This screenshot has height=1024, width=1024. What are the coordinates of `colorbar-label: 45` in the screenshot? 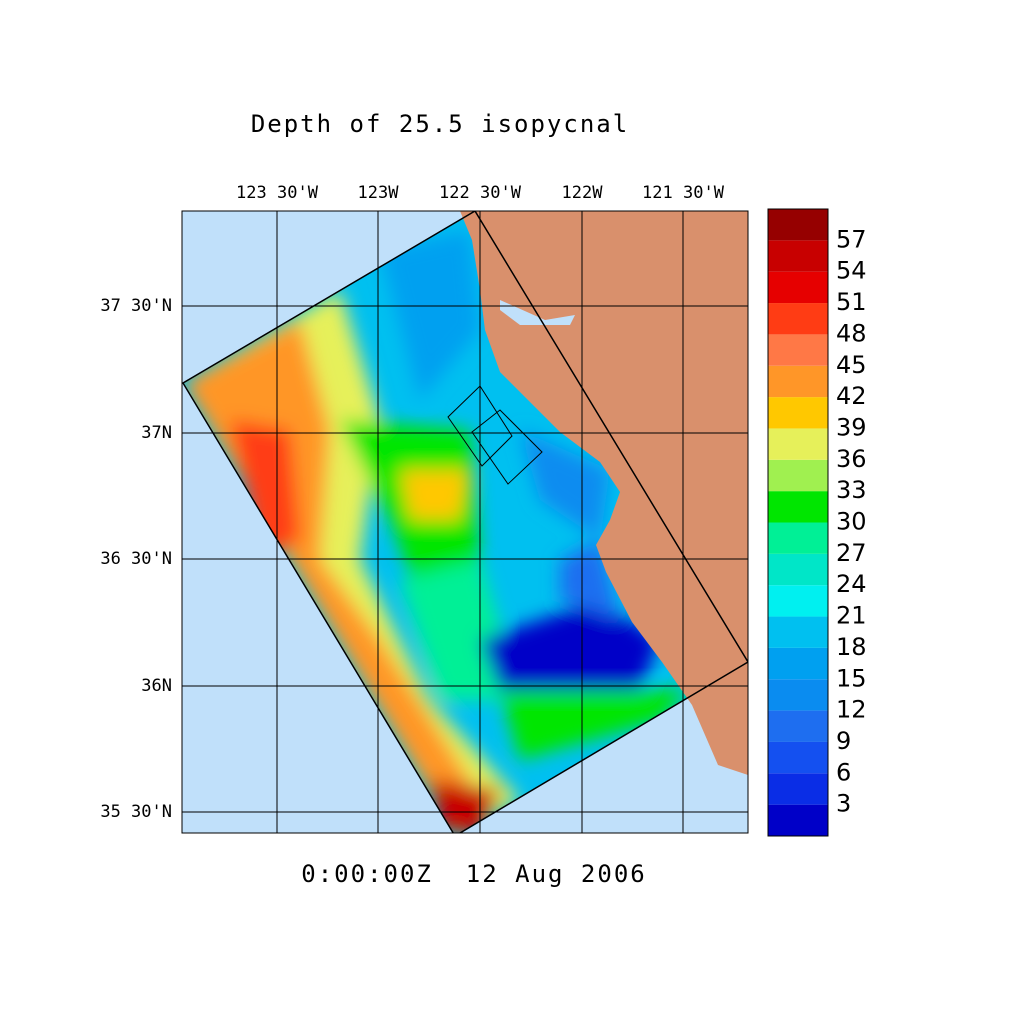 It's located at (851, 365).